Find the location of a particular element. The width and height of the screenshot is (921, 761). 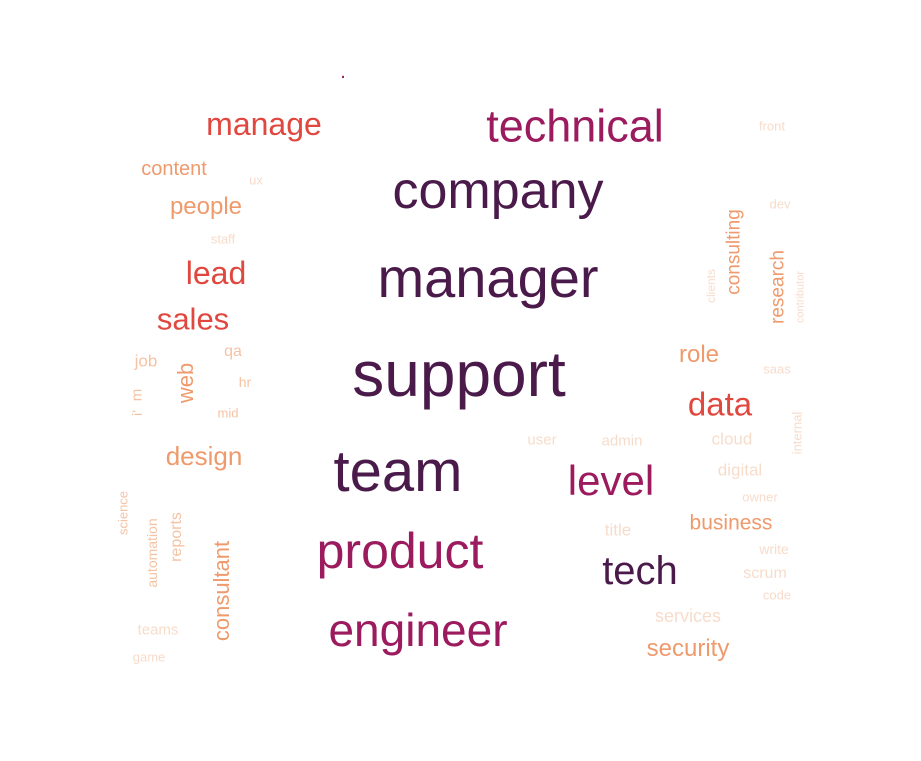

word-36: user is located at coordinates (542, 440).